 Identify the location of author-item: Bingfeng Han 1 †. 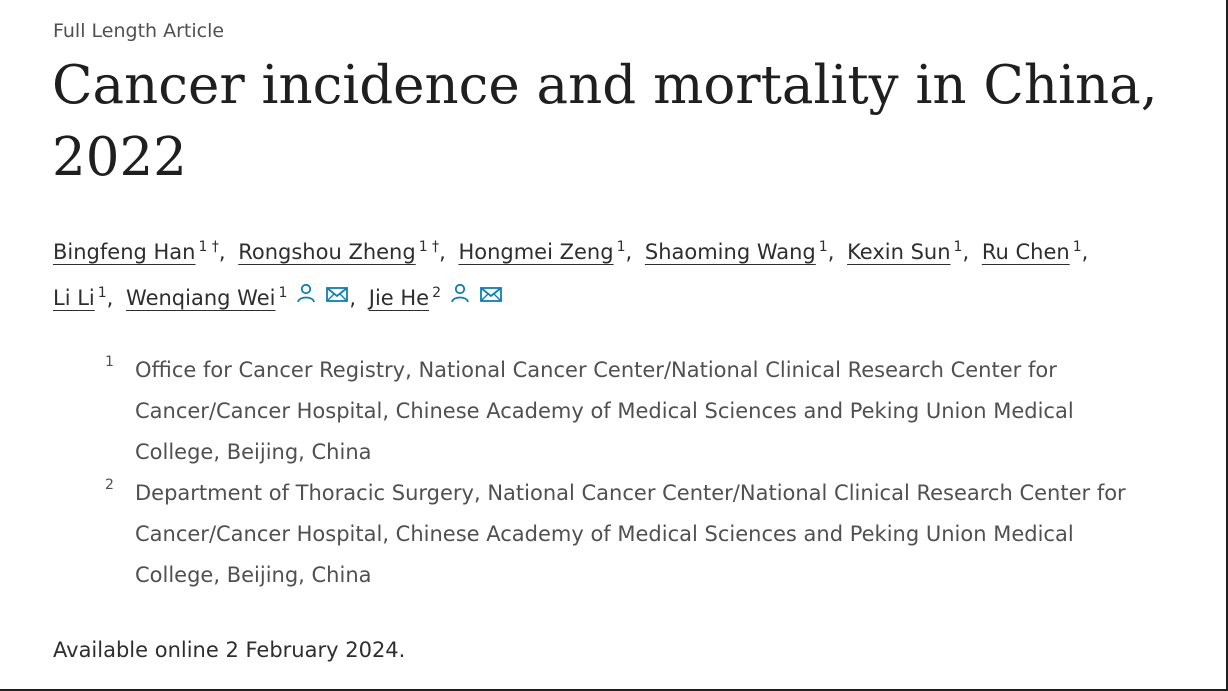
(136, 252).